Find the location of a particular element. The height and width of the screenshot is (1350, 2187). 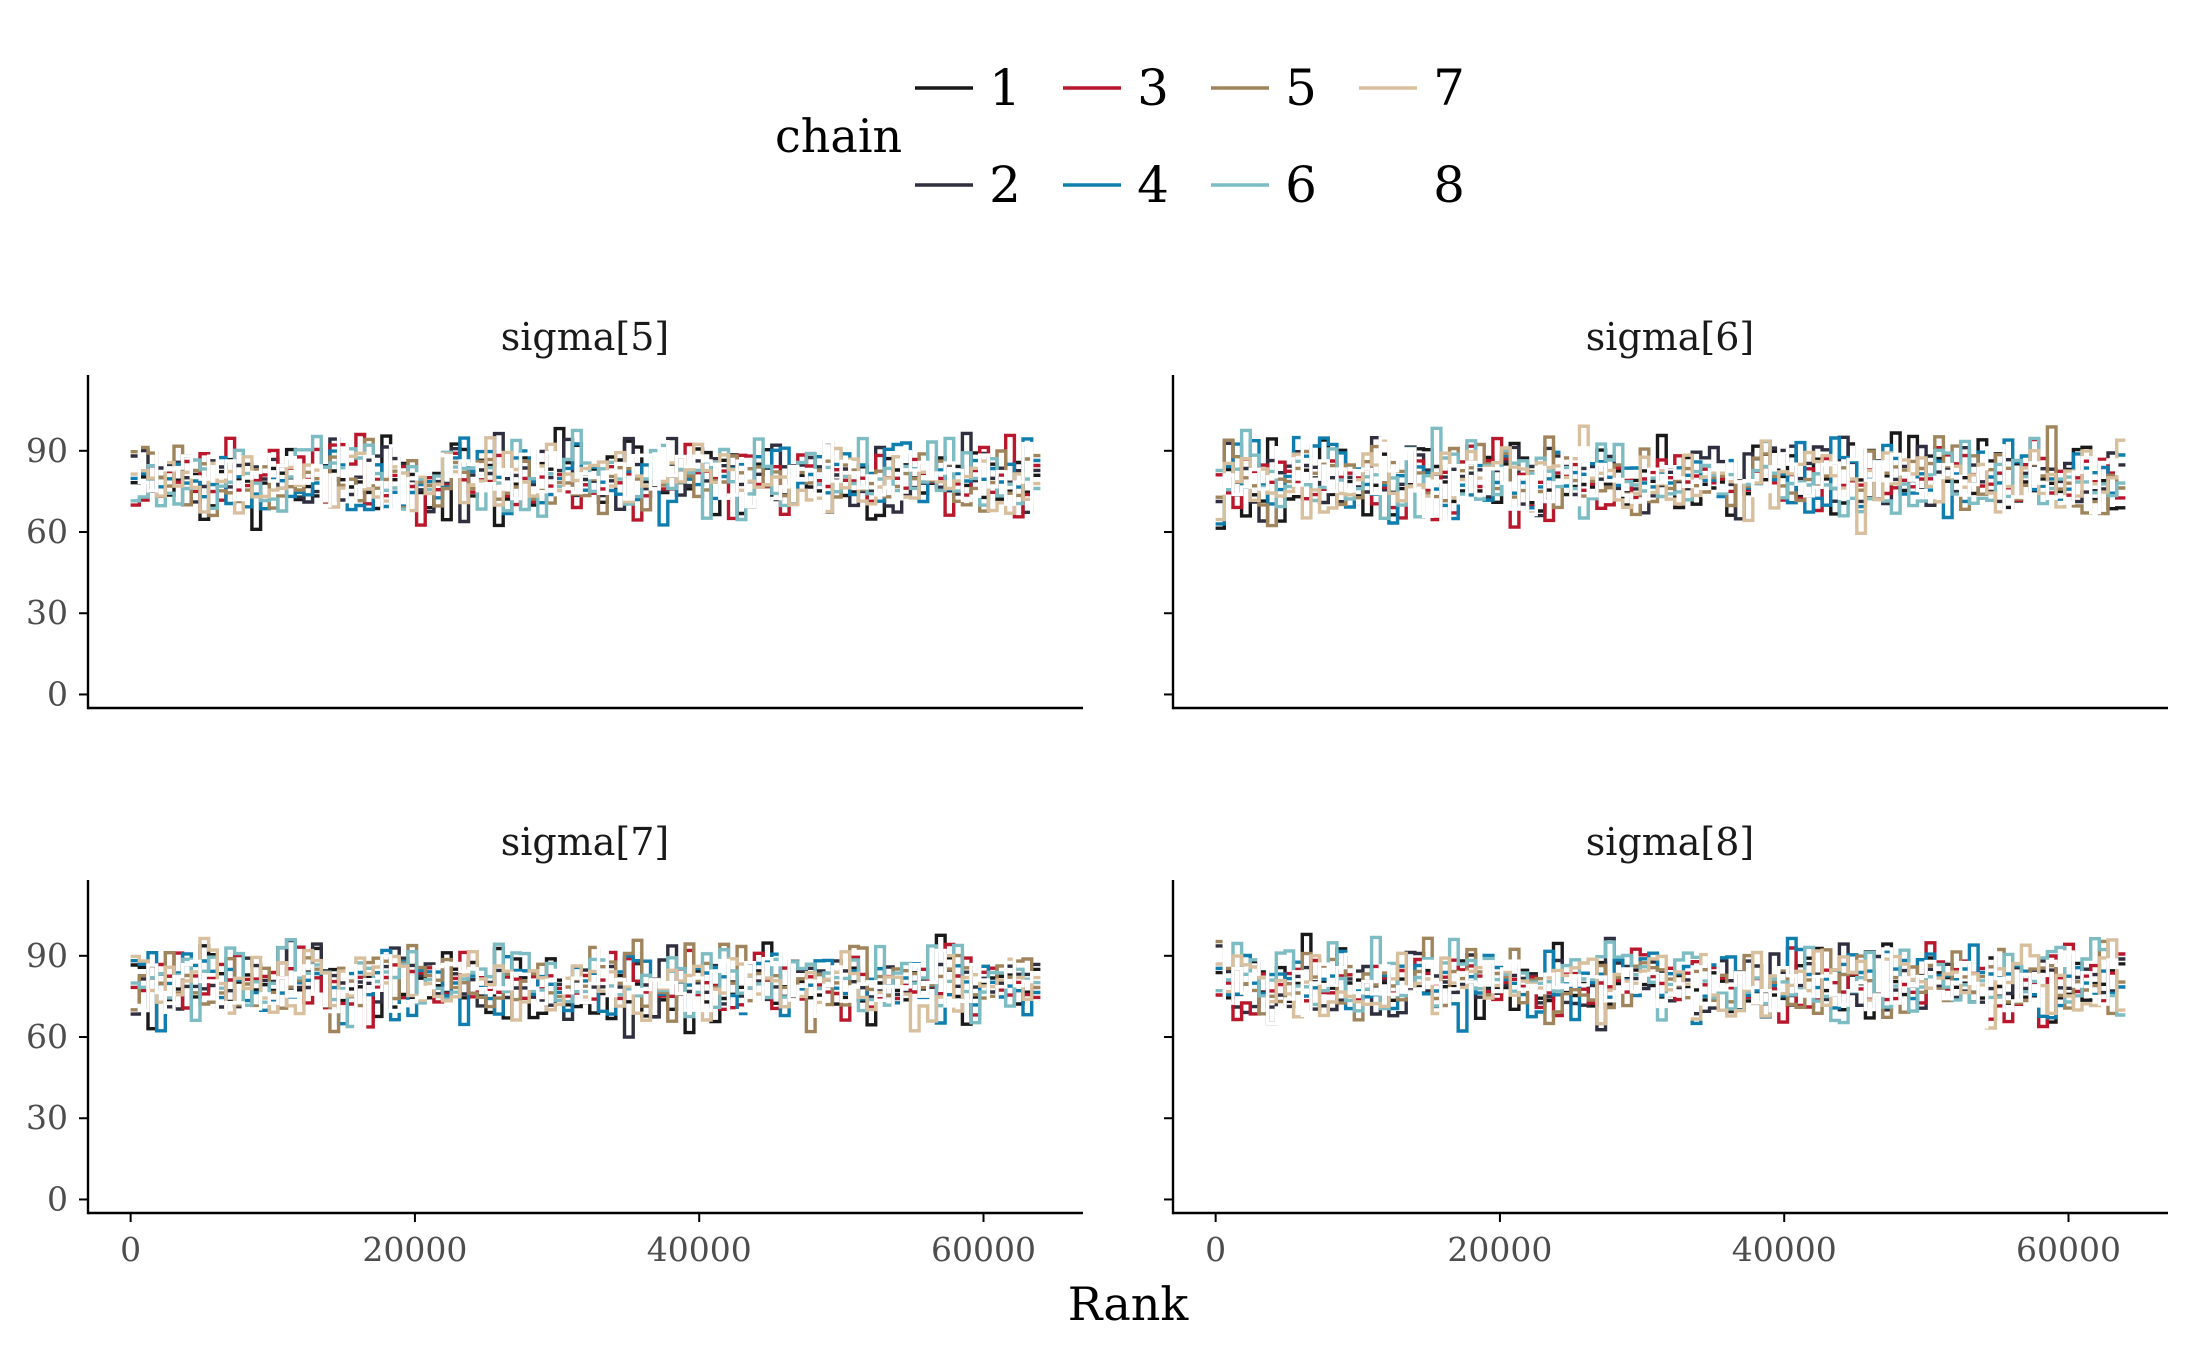

panel-title: sigma[8] is located at coordinates (1670, 842).